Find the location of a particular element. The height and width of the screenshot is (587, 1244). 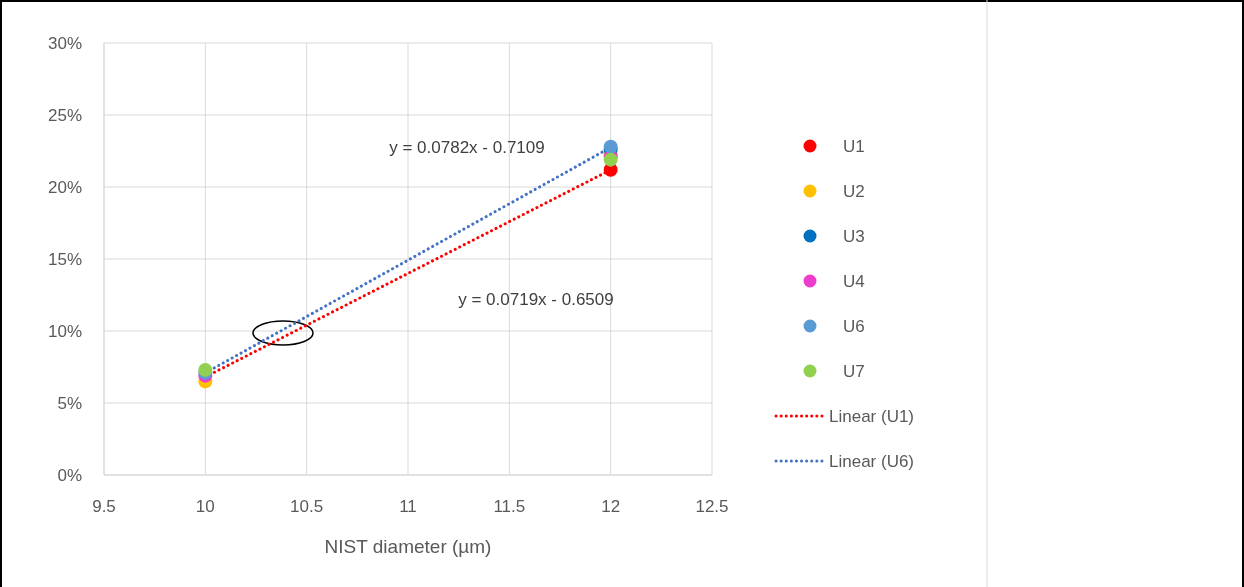

y-tick-label: 25% is located at coordinates (64, 115).